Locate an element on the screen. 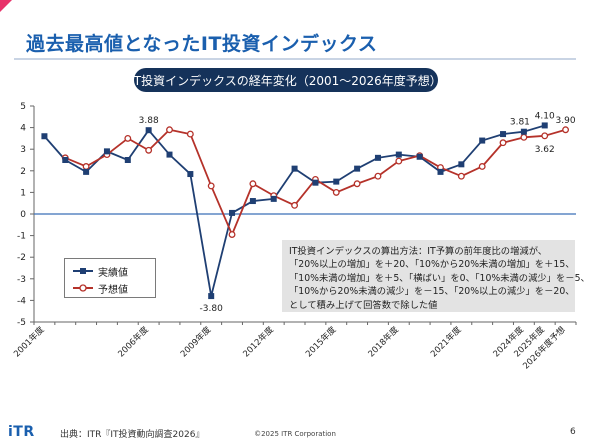 The image size is (590, 440). data-label: 3.88 is located at coordinates (149, 121).